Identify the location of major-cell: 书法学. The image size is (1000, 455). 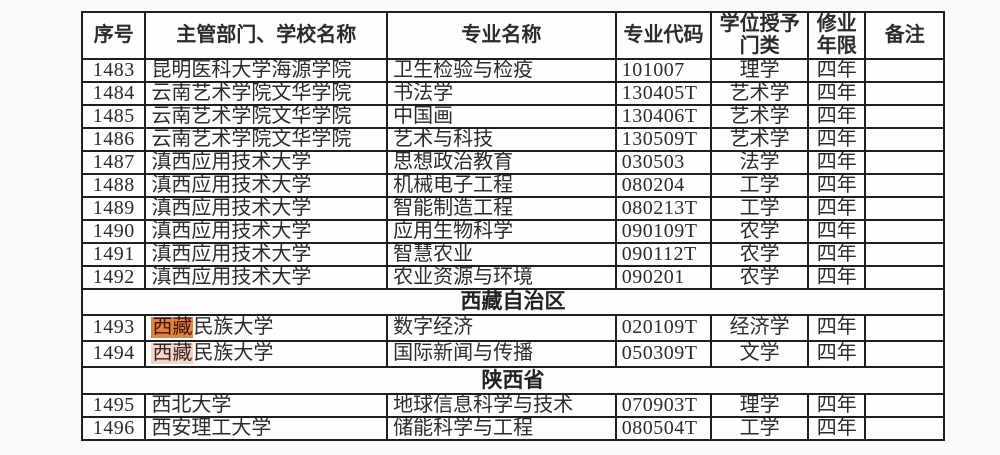
(501, 93).